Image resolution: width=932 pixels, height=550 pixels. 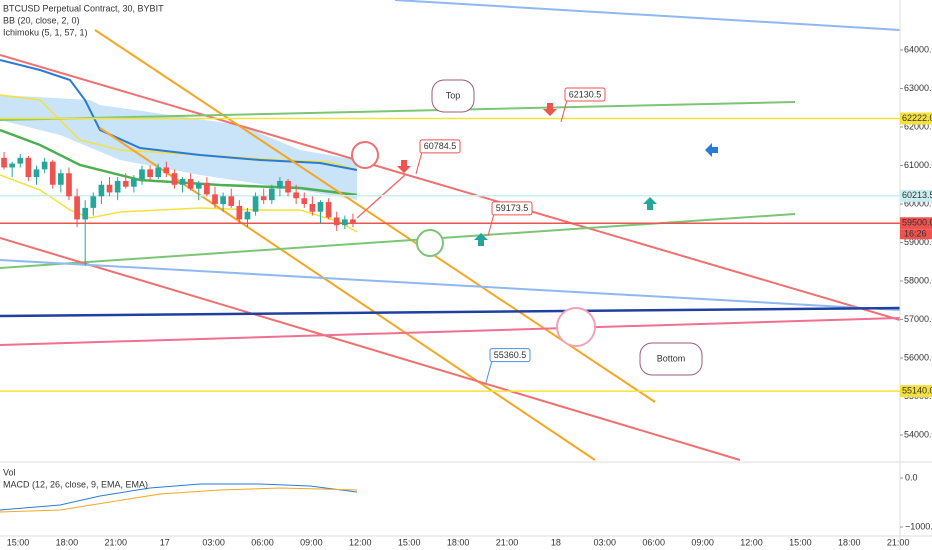 What do you see at coordinates (75, 484) in the screenshot?
I see `sub-pane-label: MACD (12, 26, close, 9, EMA, EMA)` at bounding box center [75, 484].